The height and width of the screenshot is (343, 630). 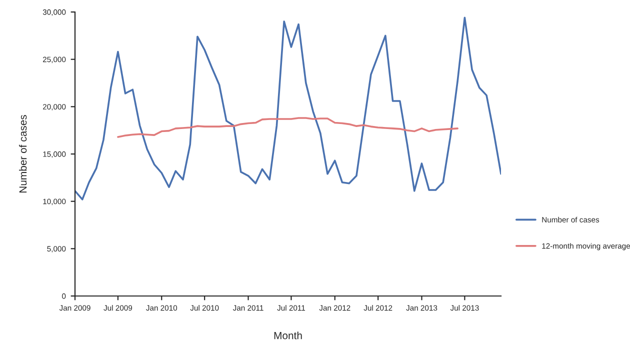 What do you see at coordinates (288, 336) in the screenshot?
I see `x-axis-title: Month` at bounding box center [288, 336].